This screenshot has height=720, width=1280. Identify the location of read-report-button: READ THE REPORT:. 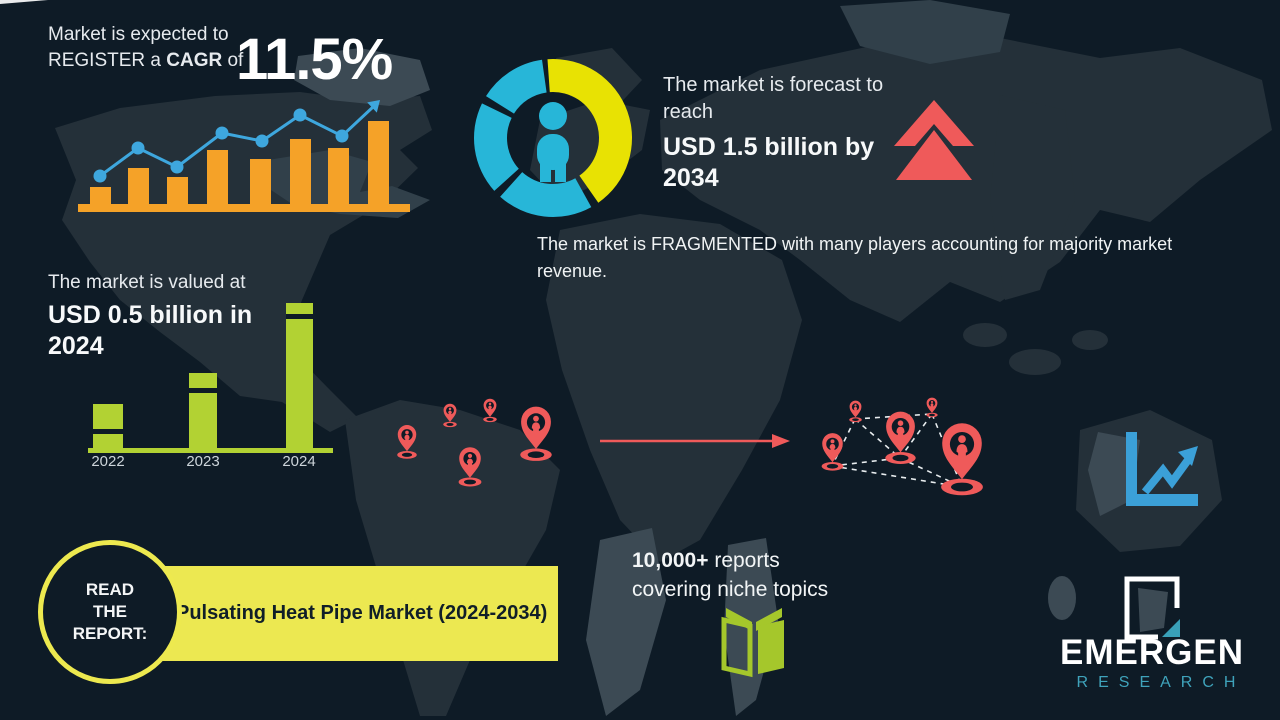
(110, 612).